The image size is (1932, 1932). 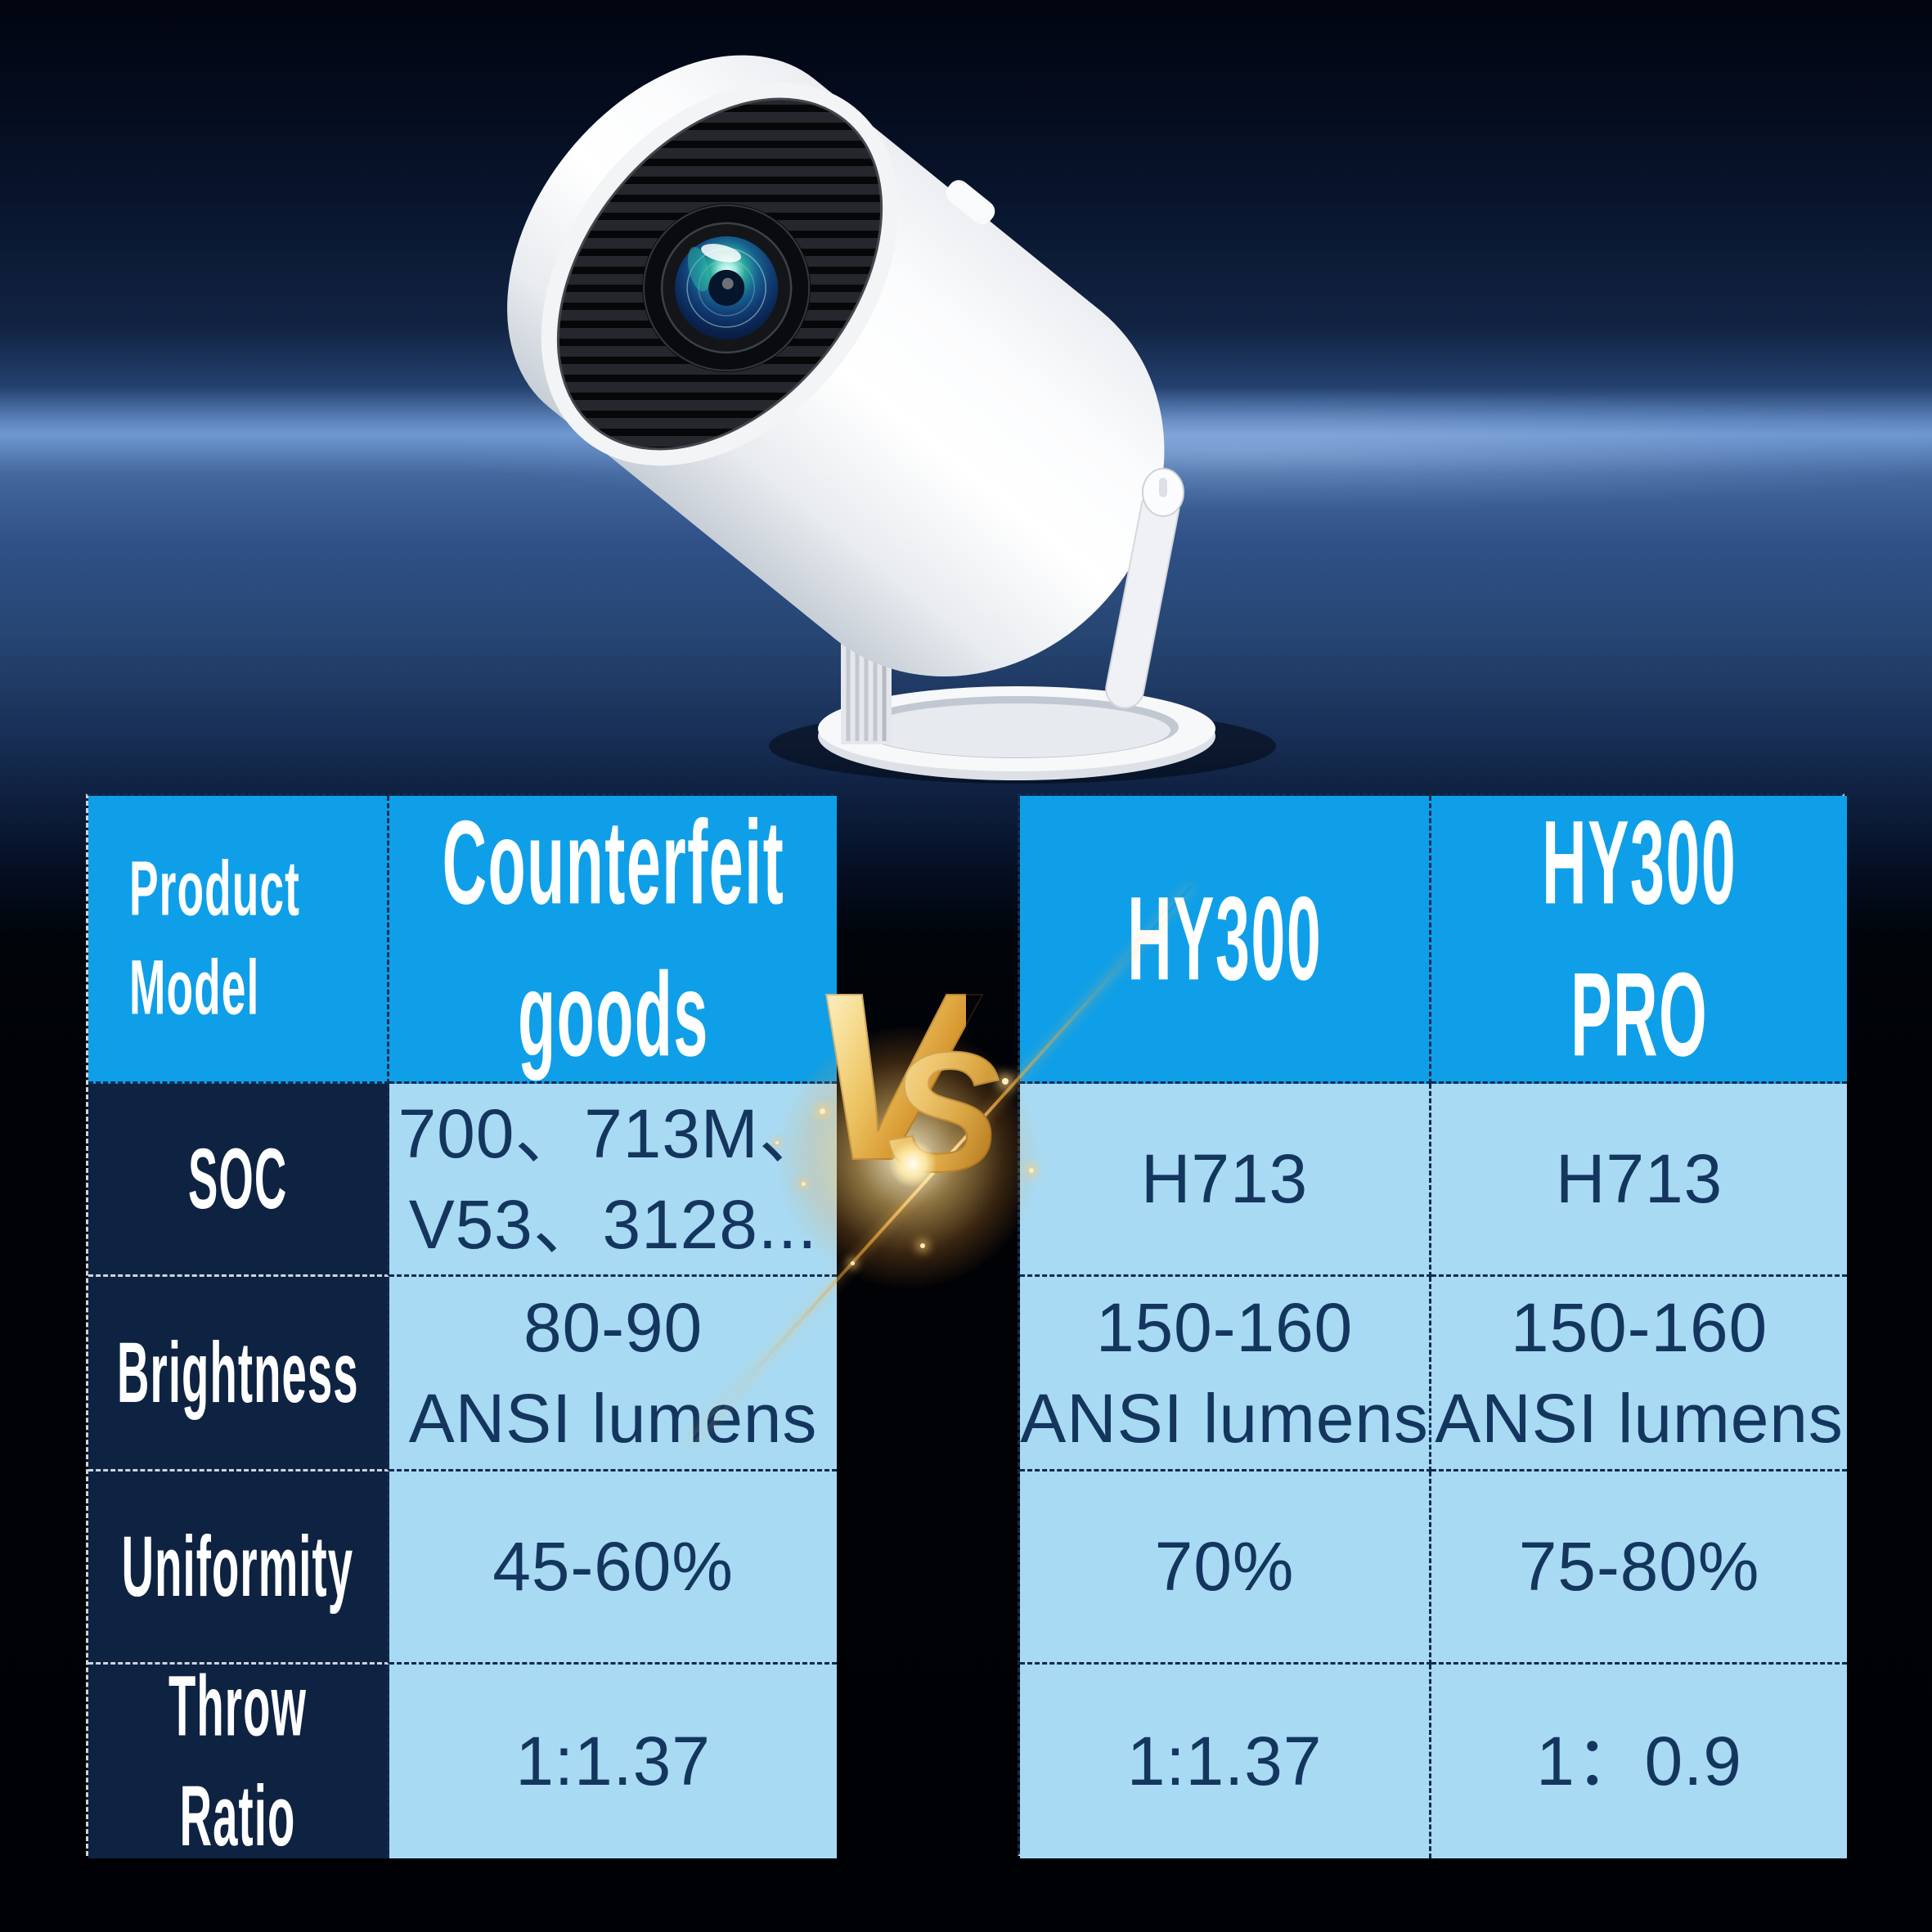 I want to click on counterfeit-header-label: Counterfeit goods, so click(x=613, y=939).